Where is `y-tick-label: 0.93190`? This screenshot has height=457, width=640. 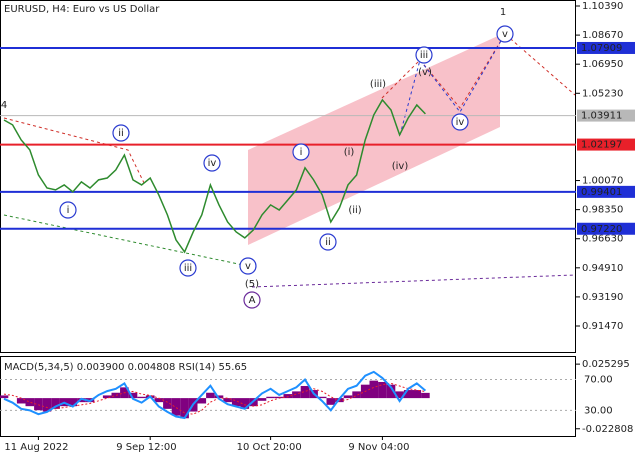
y-tick-label: 0.93190 is located at coordinates (602, 297).